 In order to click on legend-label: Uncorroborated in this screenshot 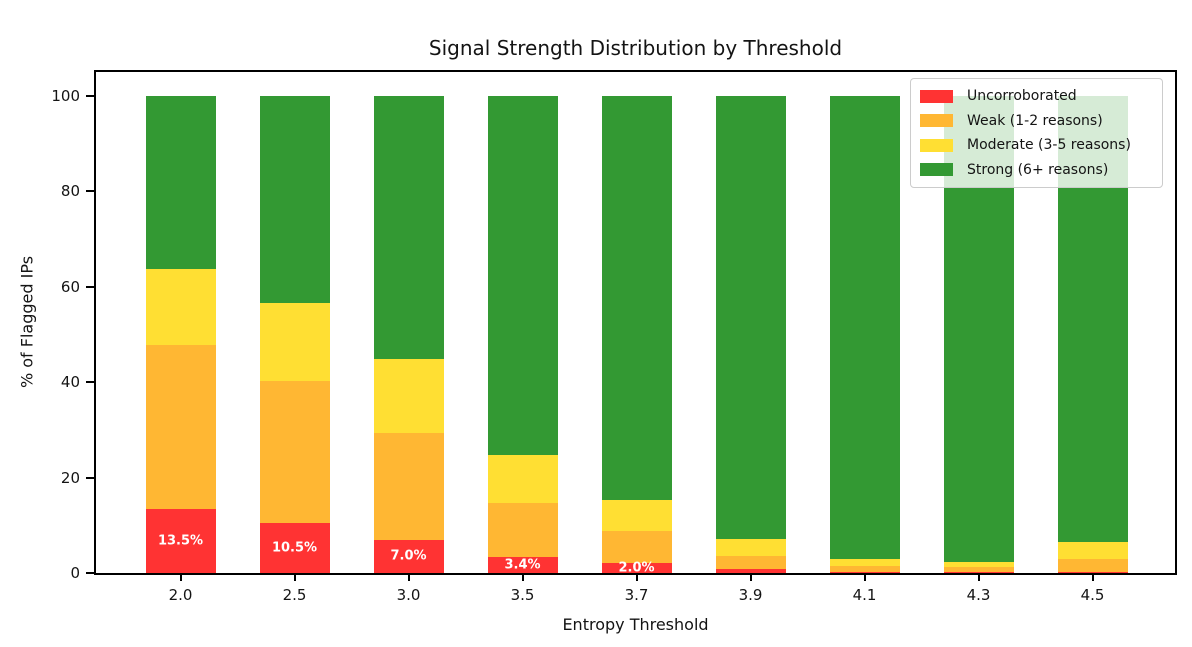, I will do `click(1022, 96)`.